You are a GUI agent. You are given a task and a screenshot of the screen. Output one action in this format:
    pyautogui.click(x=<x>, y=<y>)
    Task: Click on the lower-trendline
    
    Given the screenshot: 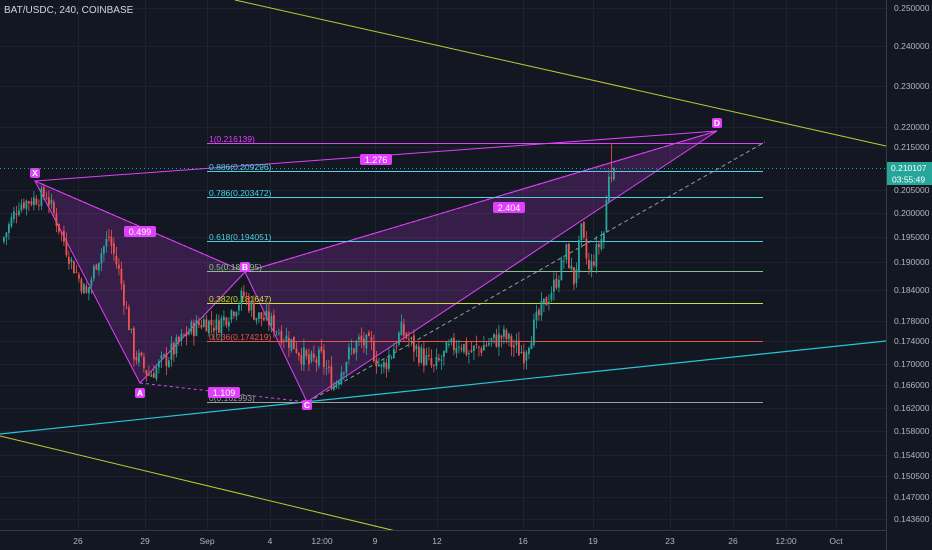 What is the action you would take?
    pyautogui.click(x=200, y=484)
    